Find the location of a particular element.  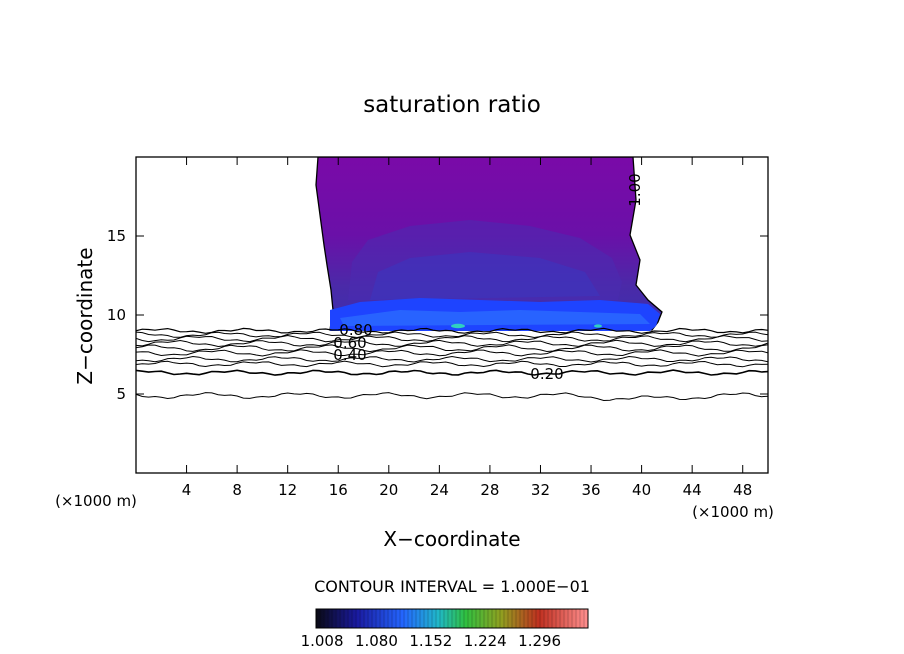

y-axis-label: Z−coordinate is located at coordinates (85, 315).